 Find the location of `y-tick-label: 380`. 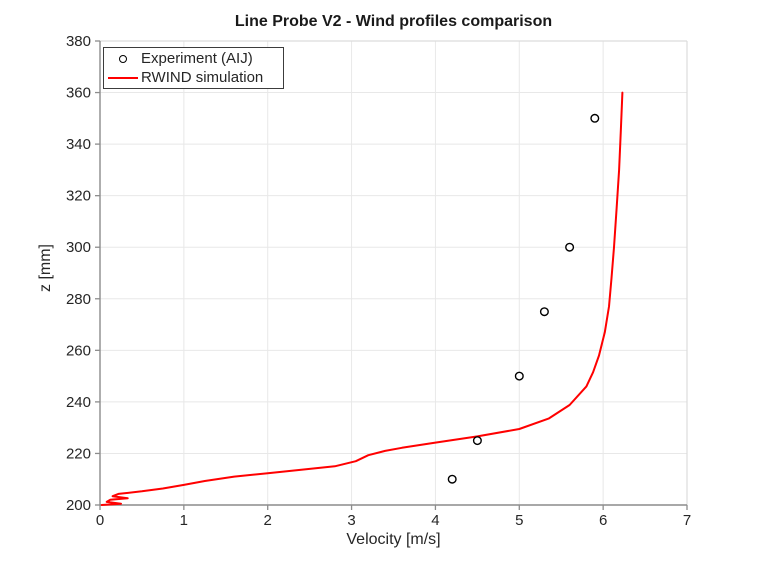

y-tick-label: 380 is located at coordinates (78, 41).